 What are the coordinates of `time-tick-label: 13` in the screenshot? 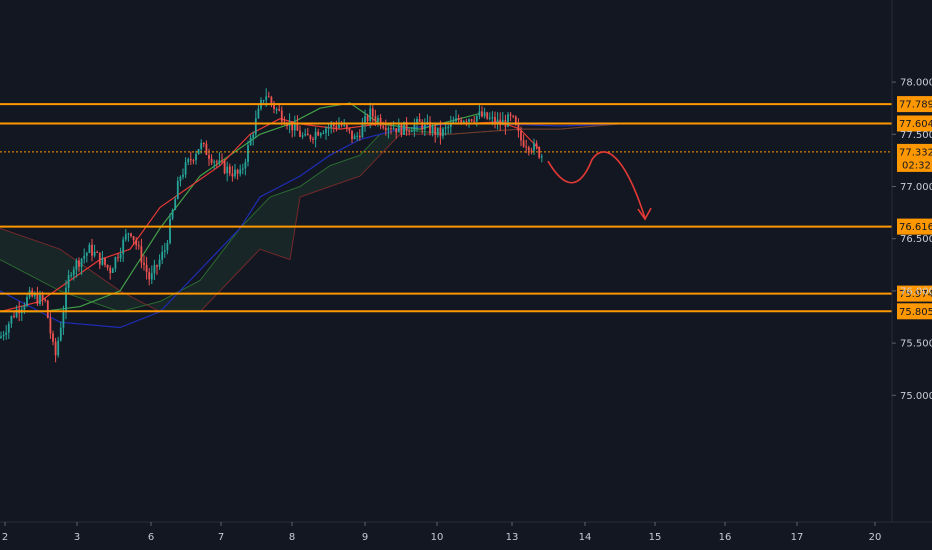 It's located at (512, 537).